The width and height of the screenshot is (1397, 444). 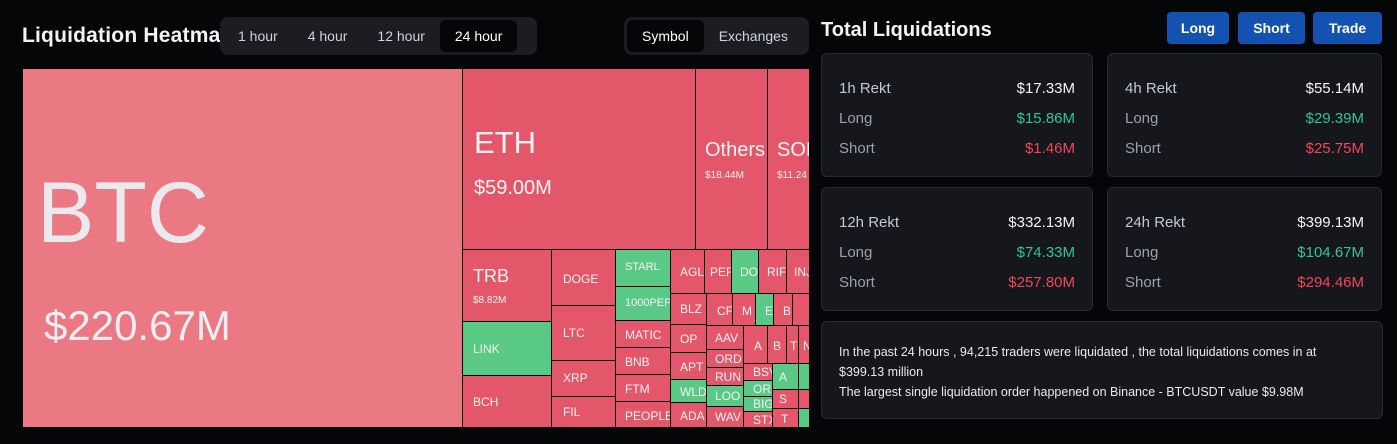 What do you see at coordinates (753, 36) in the screenshot?
I see `view-option-exchanges: Exchanges` at bounding box center [753, 36].